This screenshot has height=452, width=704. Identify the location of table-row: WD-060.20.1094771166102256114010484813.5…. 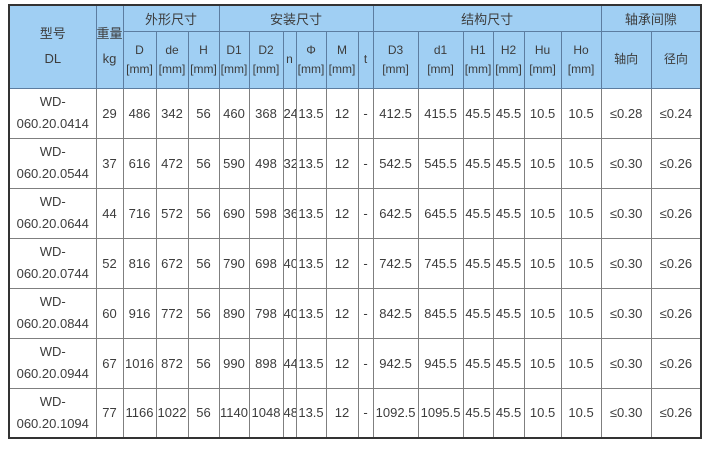
(355, 413).